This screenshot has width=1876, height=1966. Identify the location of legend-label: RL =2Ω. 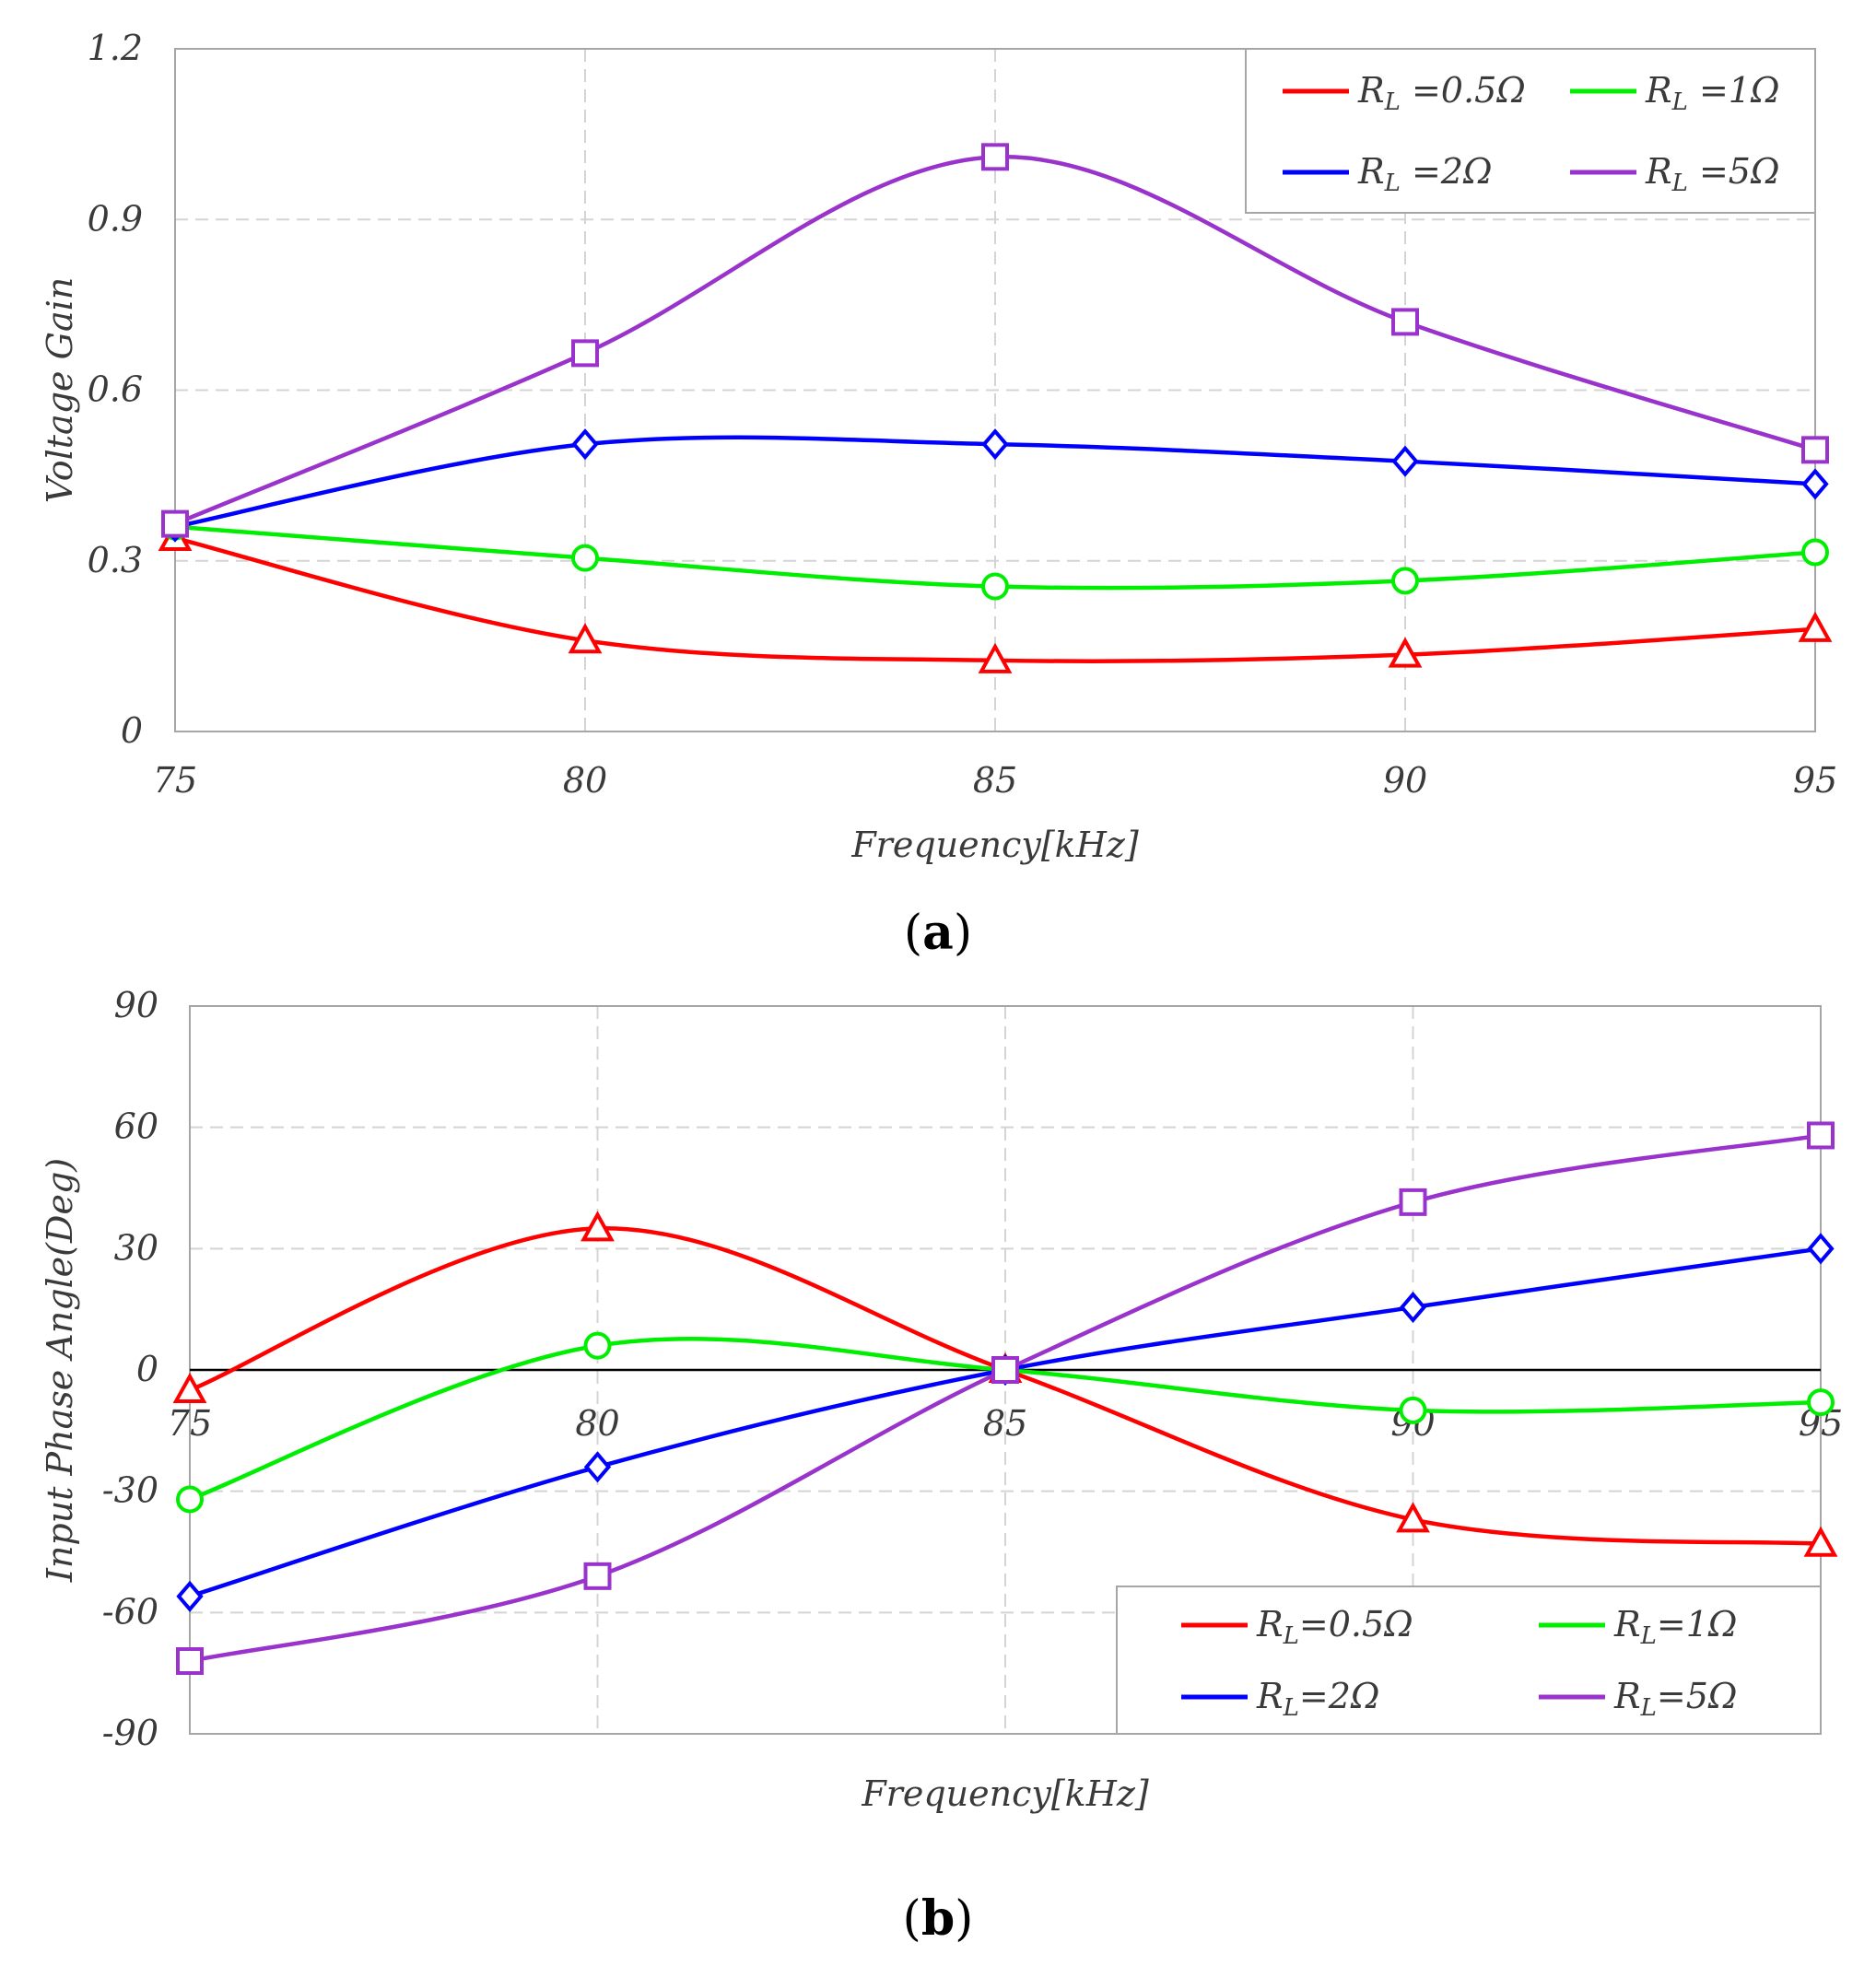
(1425, 174).